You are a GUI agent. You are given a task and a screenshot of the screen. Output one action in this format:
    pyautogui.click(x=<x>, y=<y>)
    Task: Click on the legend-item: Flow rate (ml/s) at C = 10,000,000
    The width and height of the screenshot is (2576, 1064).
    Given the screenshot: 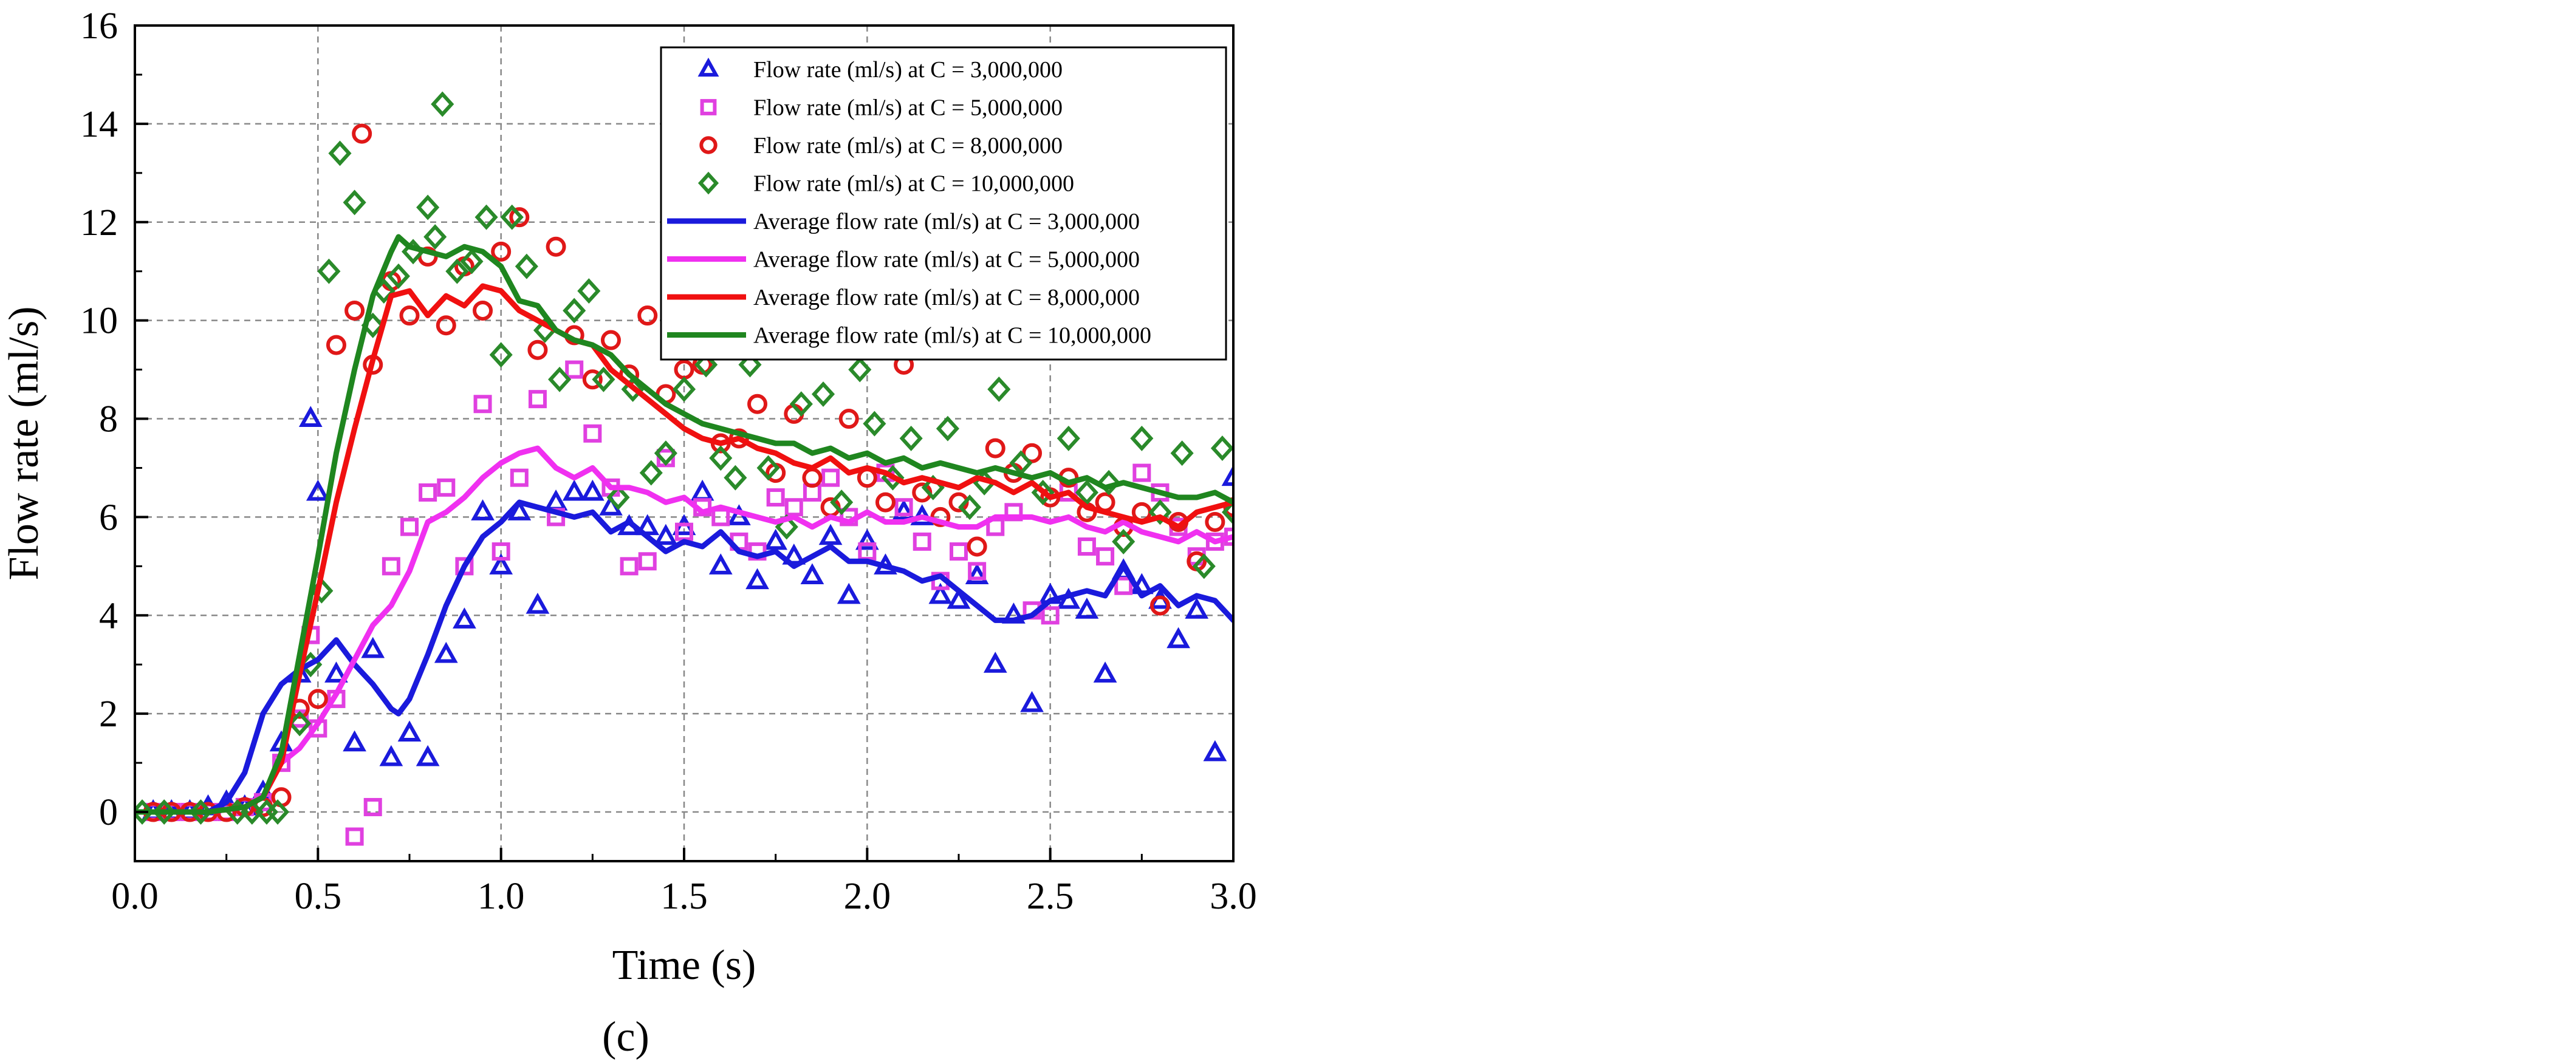 What is the action you would take?
    pyautogui.click(x=885, y=184)
    